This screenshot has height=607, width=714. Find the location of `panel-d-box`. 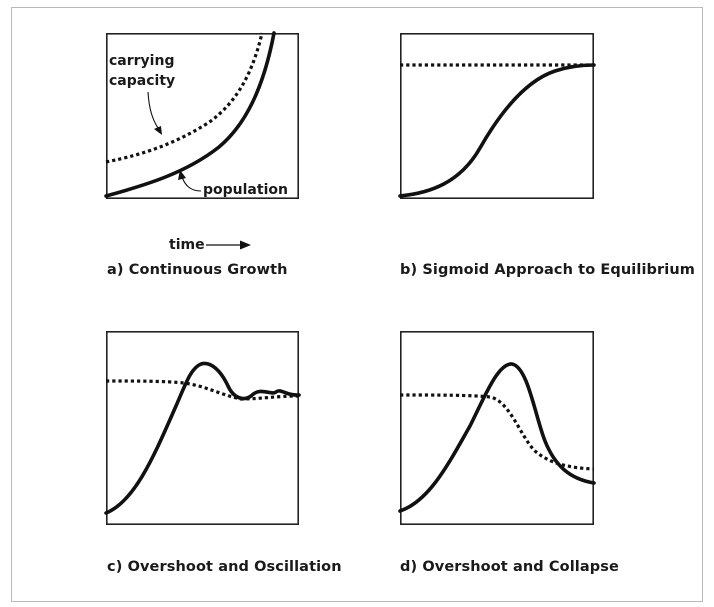

panel-d-box is located at coordinates (497, 428).